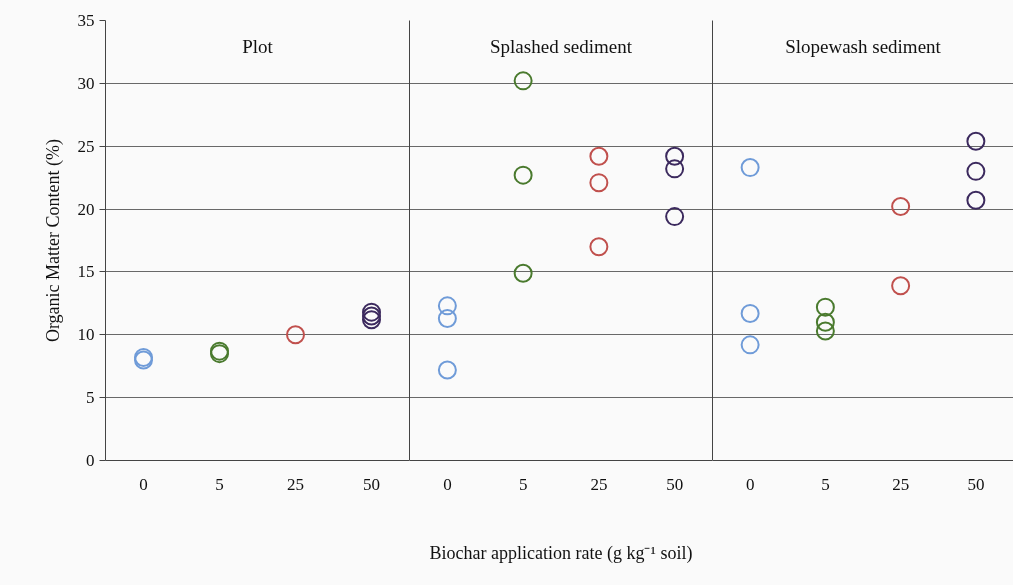 Image resolution: width=1013 pixels, height=585 pixels. Describe the element at coordinates (561, 553) in the screenshot. I see `x-axis-title: Biochar application rate (g kg⁻¹ soil)` at that location.